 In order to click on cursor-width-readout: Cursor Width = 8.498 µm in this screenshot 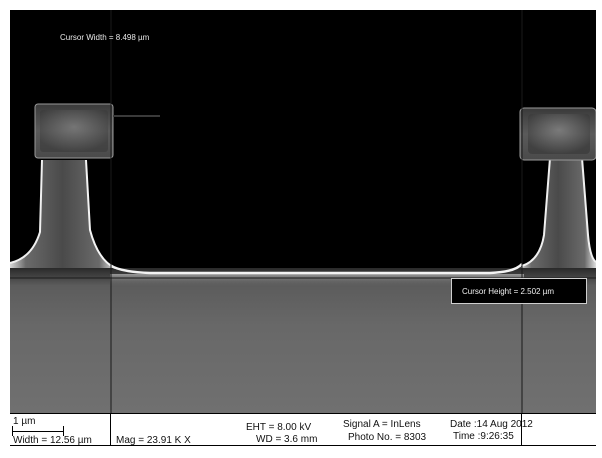, I will do `click(105, 37)`.